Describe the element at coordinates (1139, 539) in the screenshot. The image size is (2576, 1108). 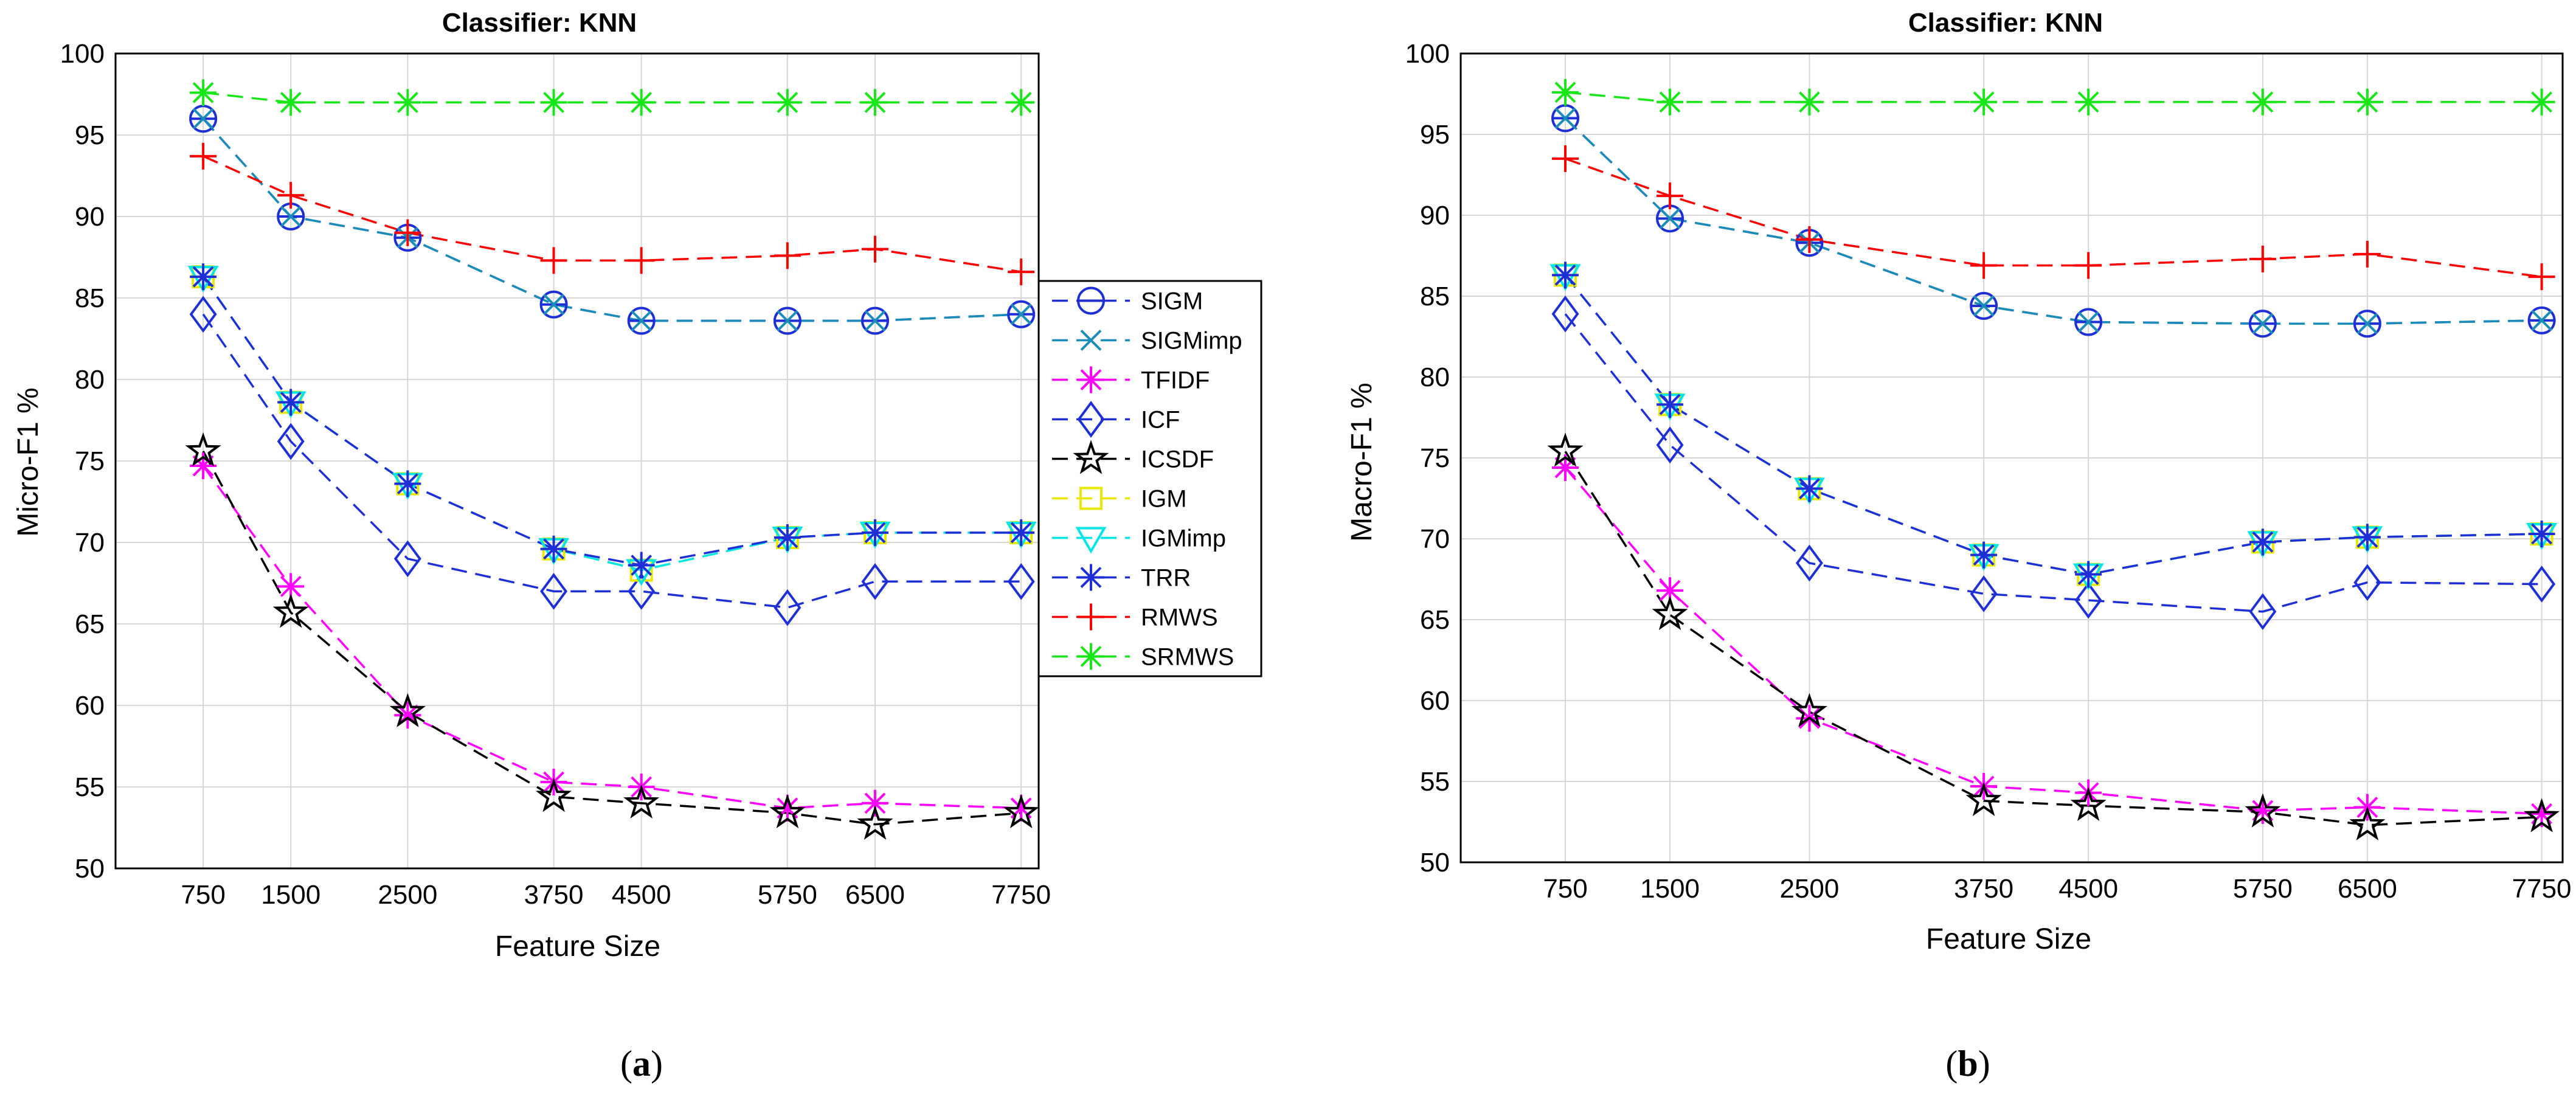
I see `legend-entry-IGMimp: IGMimp` at that location.